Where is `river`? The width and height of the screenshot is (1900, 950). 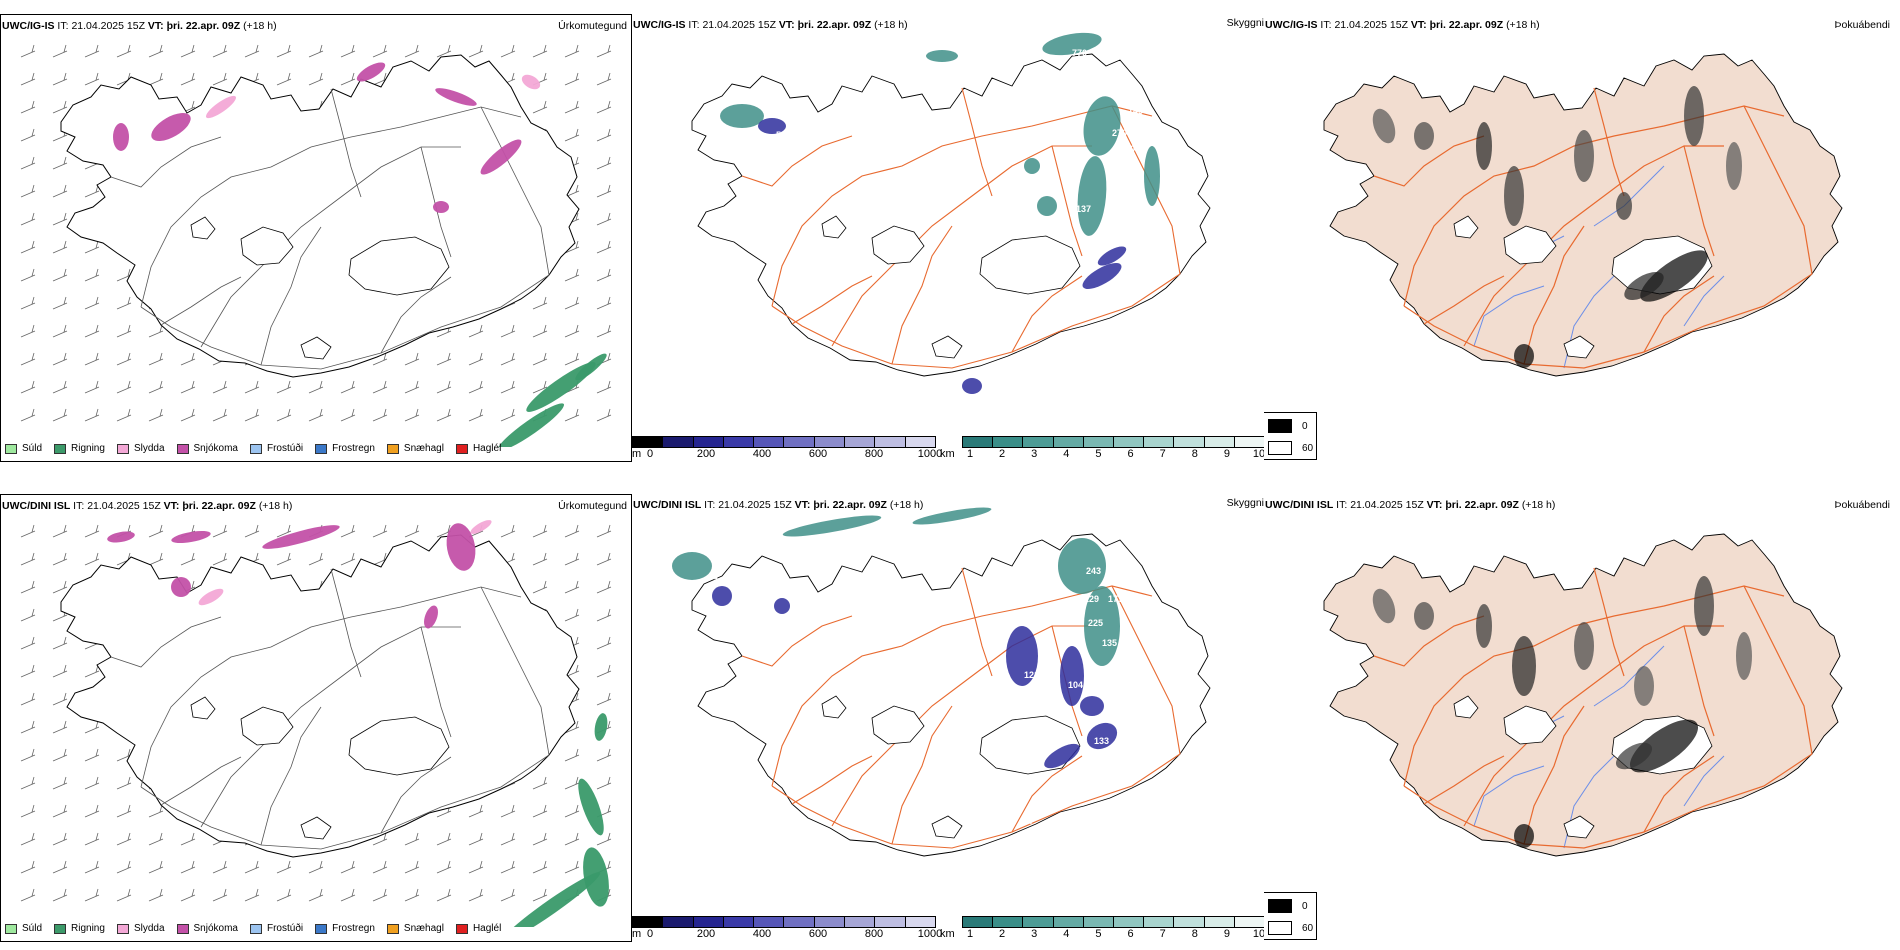 river is located at coordinates (1704, 301).